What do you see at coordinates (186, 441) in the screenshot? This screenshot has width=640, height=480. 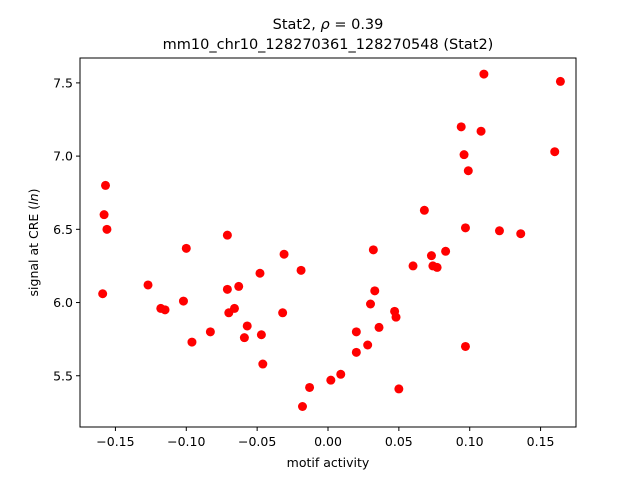 I see `x-tick-label: −0.10` at bounding box center [186, 441].